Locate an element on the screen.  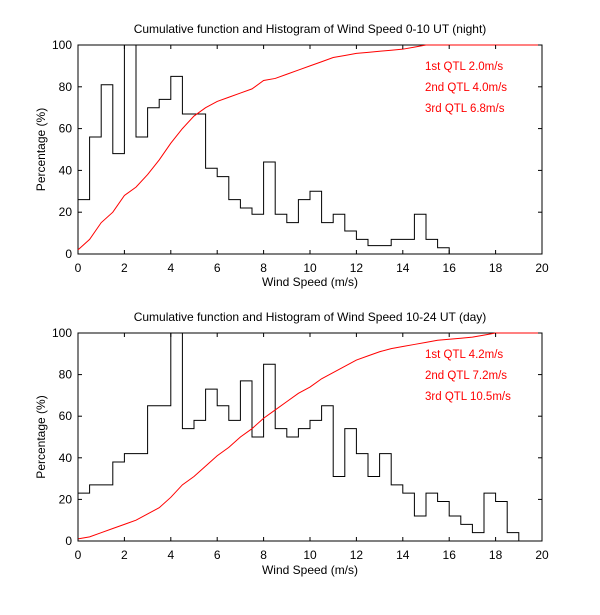
annotation-second-quartile: 2nd QTL 7.2m/s is located at coordinates (466, 376).